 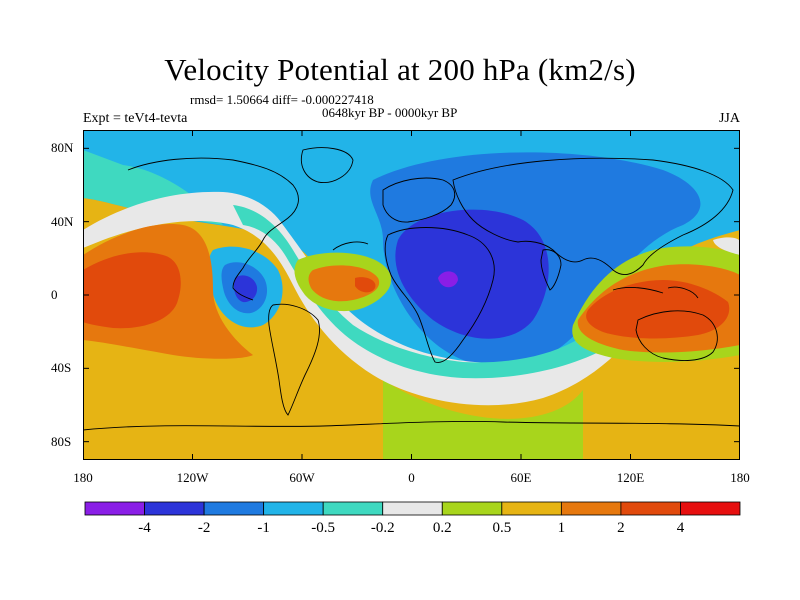 I want to click on colorbar-tick-label: -4, so click(x=144, y=528).